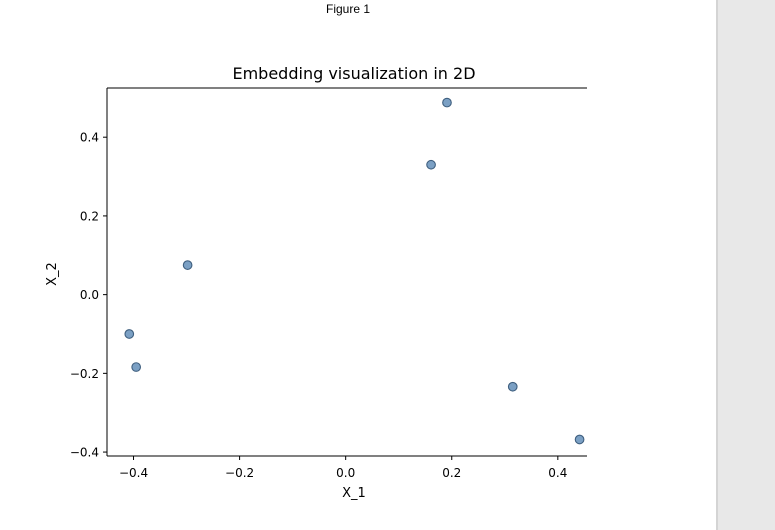  What do you see at coordinates (354, 493) in the screenshot?
I see `x-axis-label: X_1` at bounding box center [354, 493].